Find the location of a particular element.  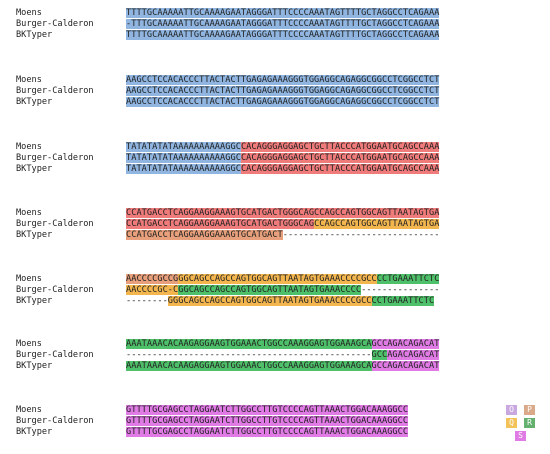

sequence-segment: CCATGACCTCAGGAAGGAAAGTGCATGACTGGGCAG is located at coordinates (220, 224).